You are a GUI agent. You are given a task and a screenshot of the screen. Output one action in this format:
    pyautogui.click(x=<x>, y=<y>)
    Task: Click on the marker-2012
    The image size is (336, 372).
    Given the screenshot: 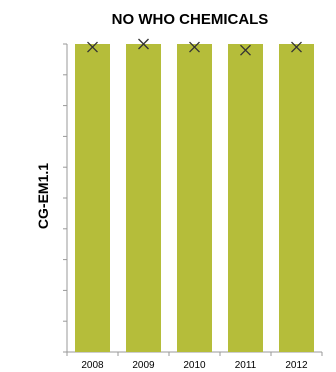 What is the action you would take?
    pyautogui.click(x=296, y=47)
    